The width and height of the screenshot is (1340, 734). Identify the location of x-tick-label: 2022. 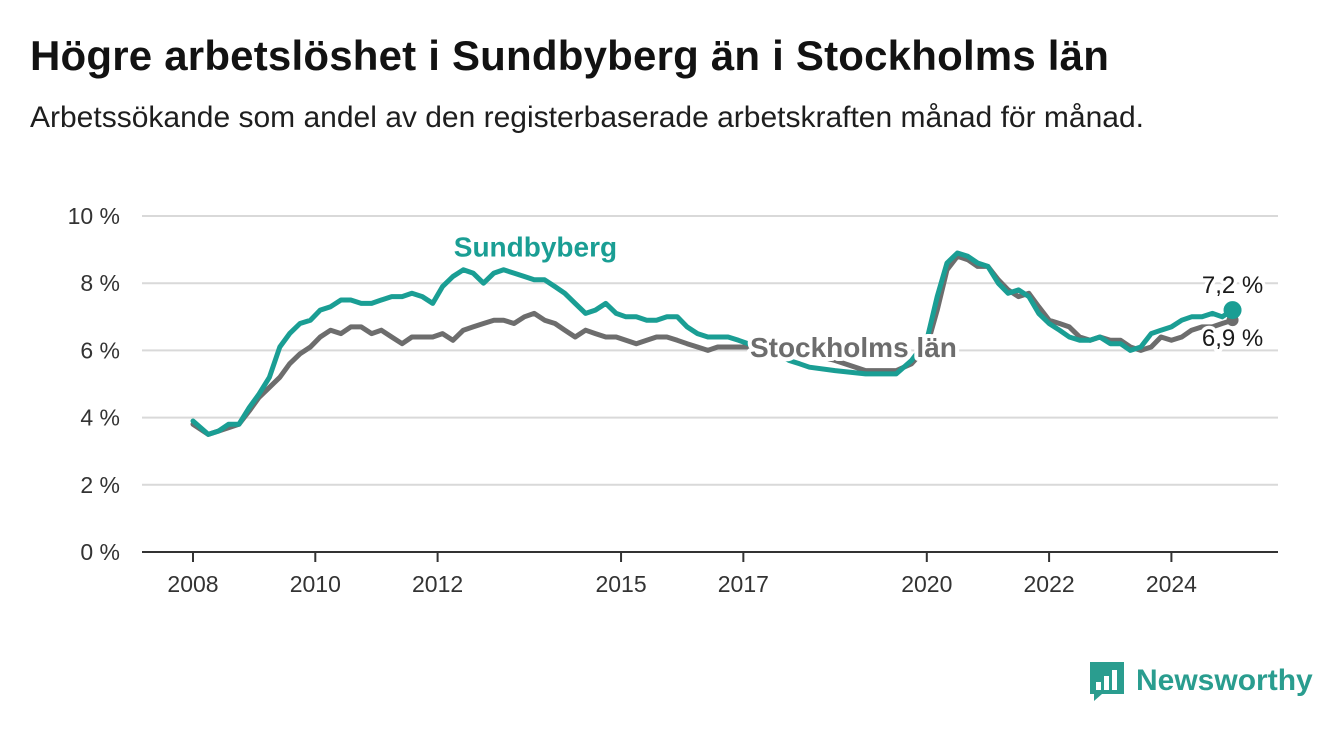
(1049, 584).